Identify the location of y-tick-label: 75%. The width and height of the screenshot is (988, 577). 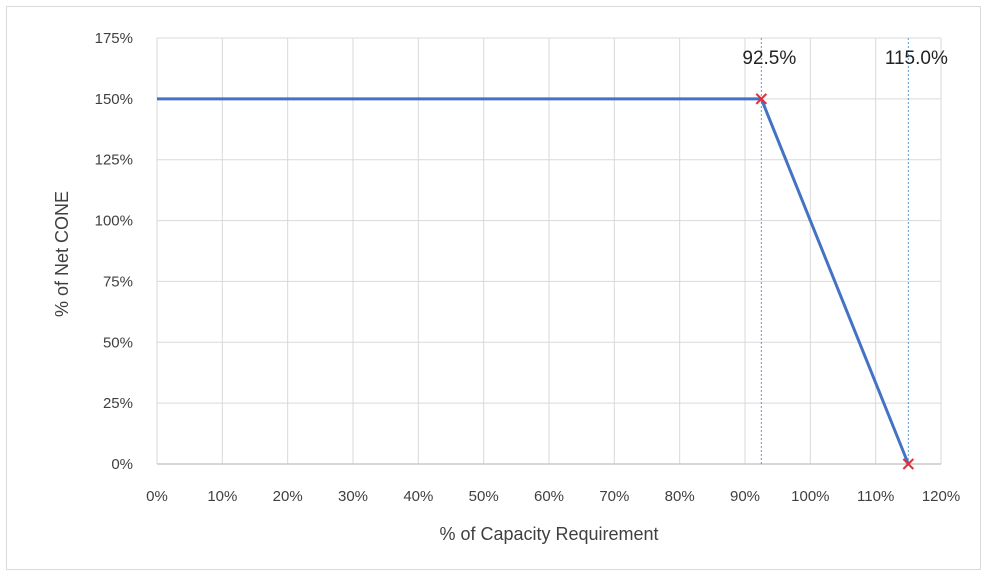
(118, 281).